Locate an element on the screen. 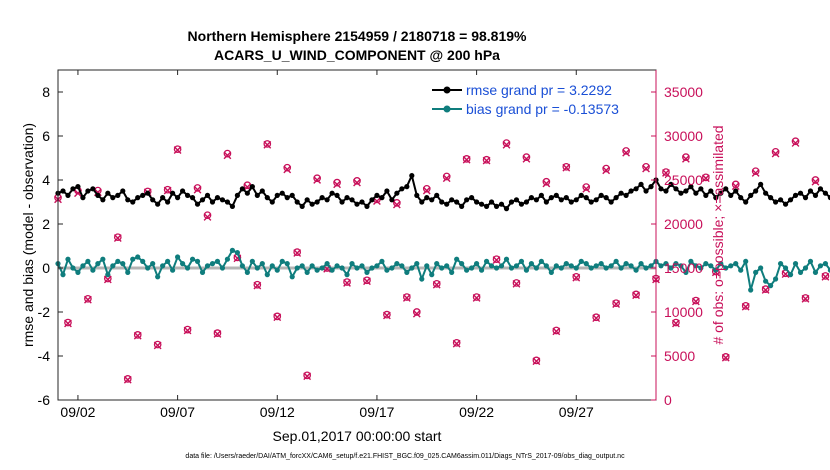 This screenshot has width=830, height=470. bias-line is located at coordinates (443, 270).